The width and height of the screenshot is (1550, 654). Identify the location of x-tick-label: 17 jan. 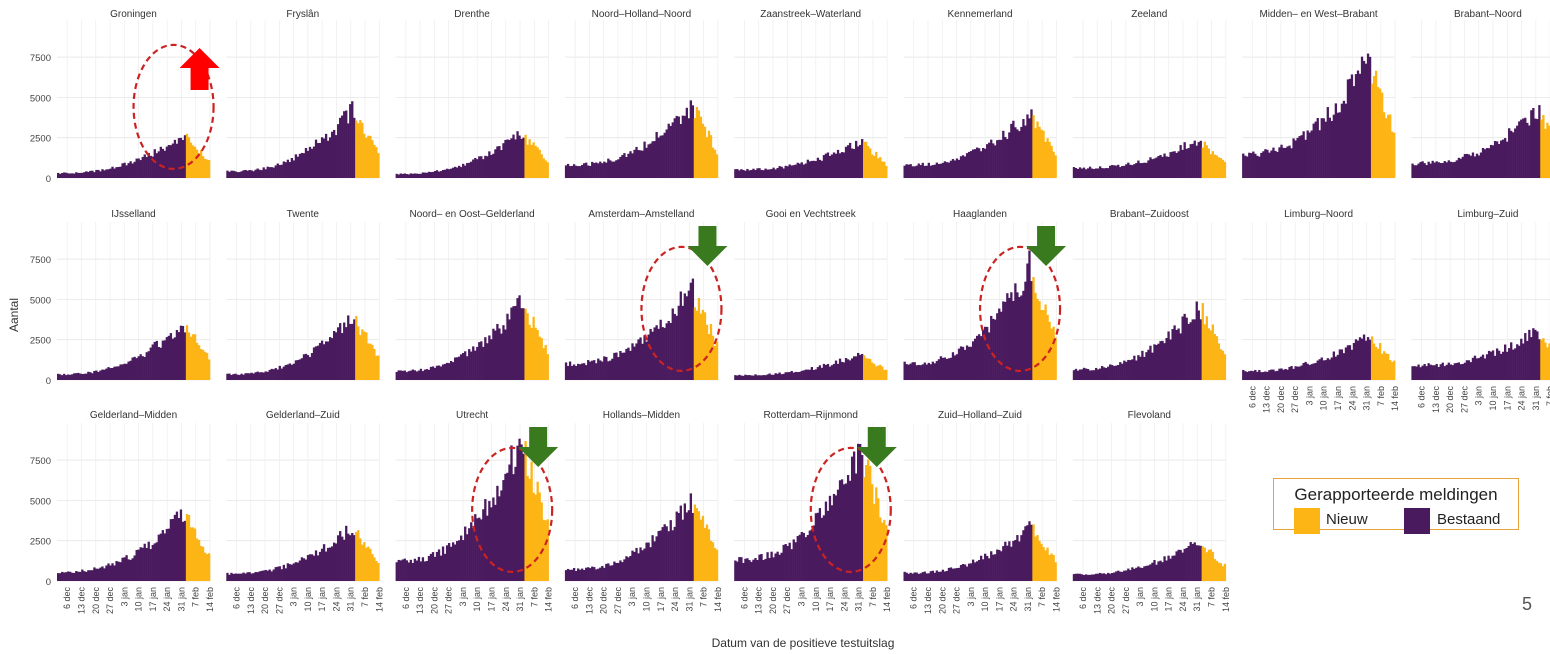
(322, 599).